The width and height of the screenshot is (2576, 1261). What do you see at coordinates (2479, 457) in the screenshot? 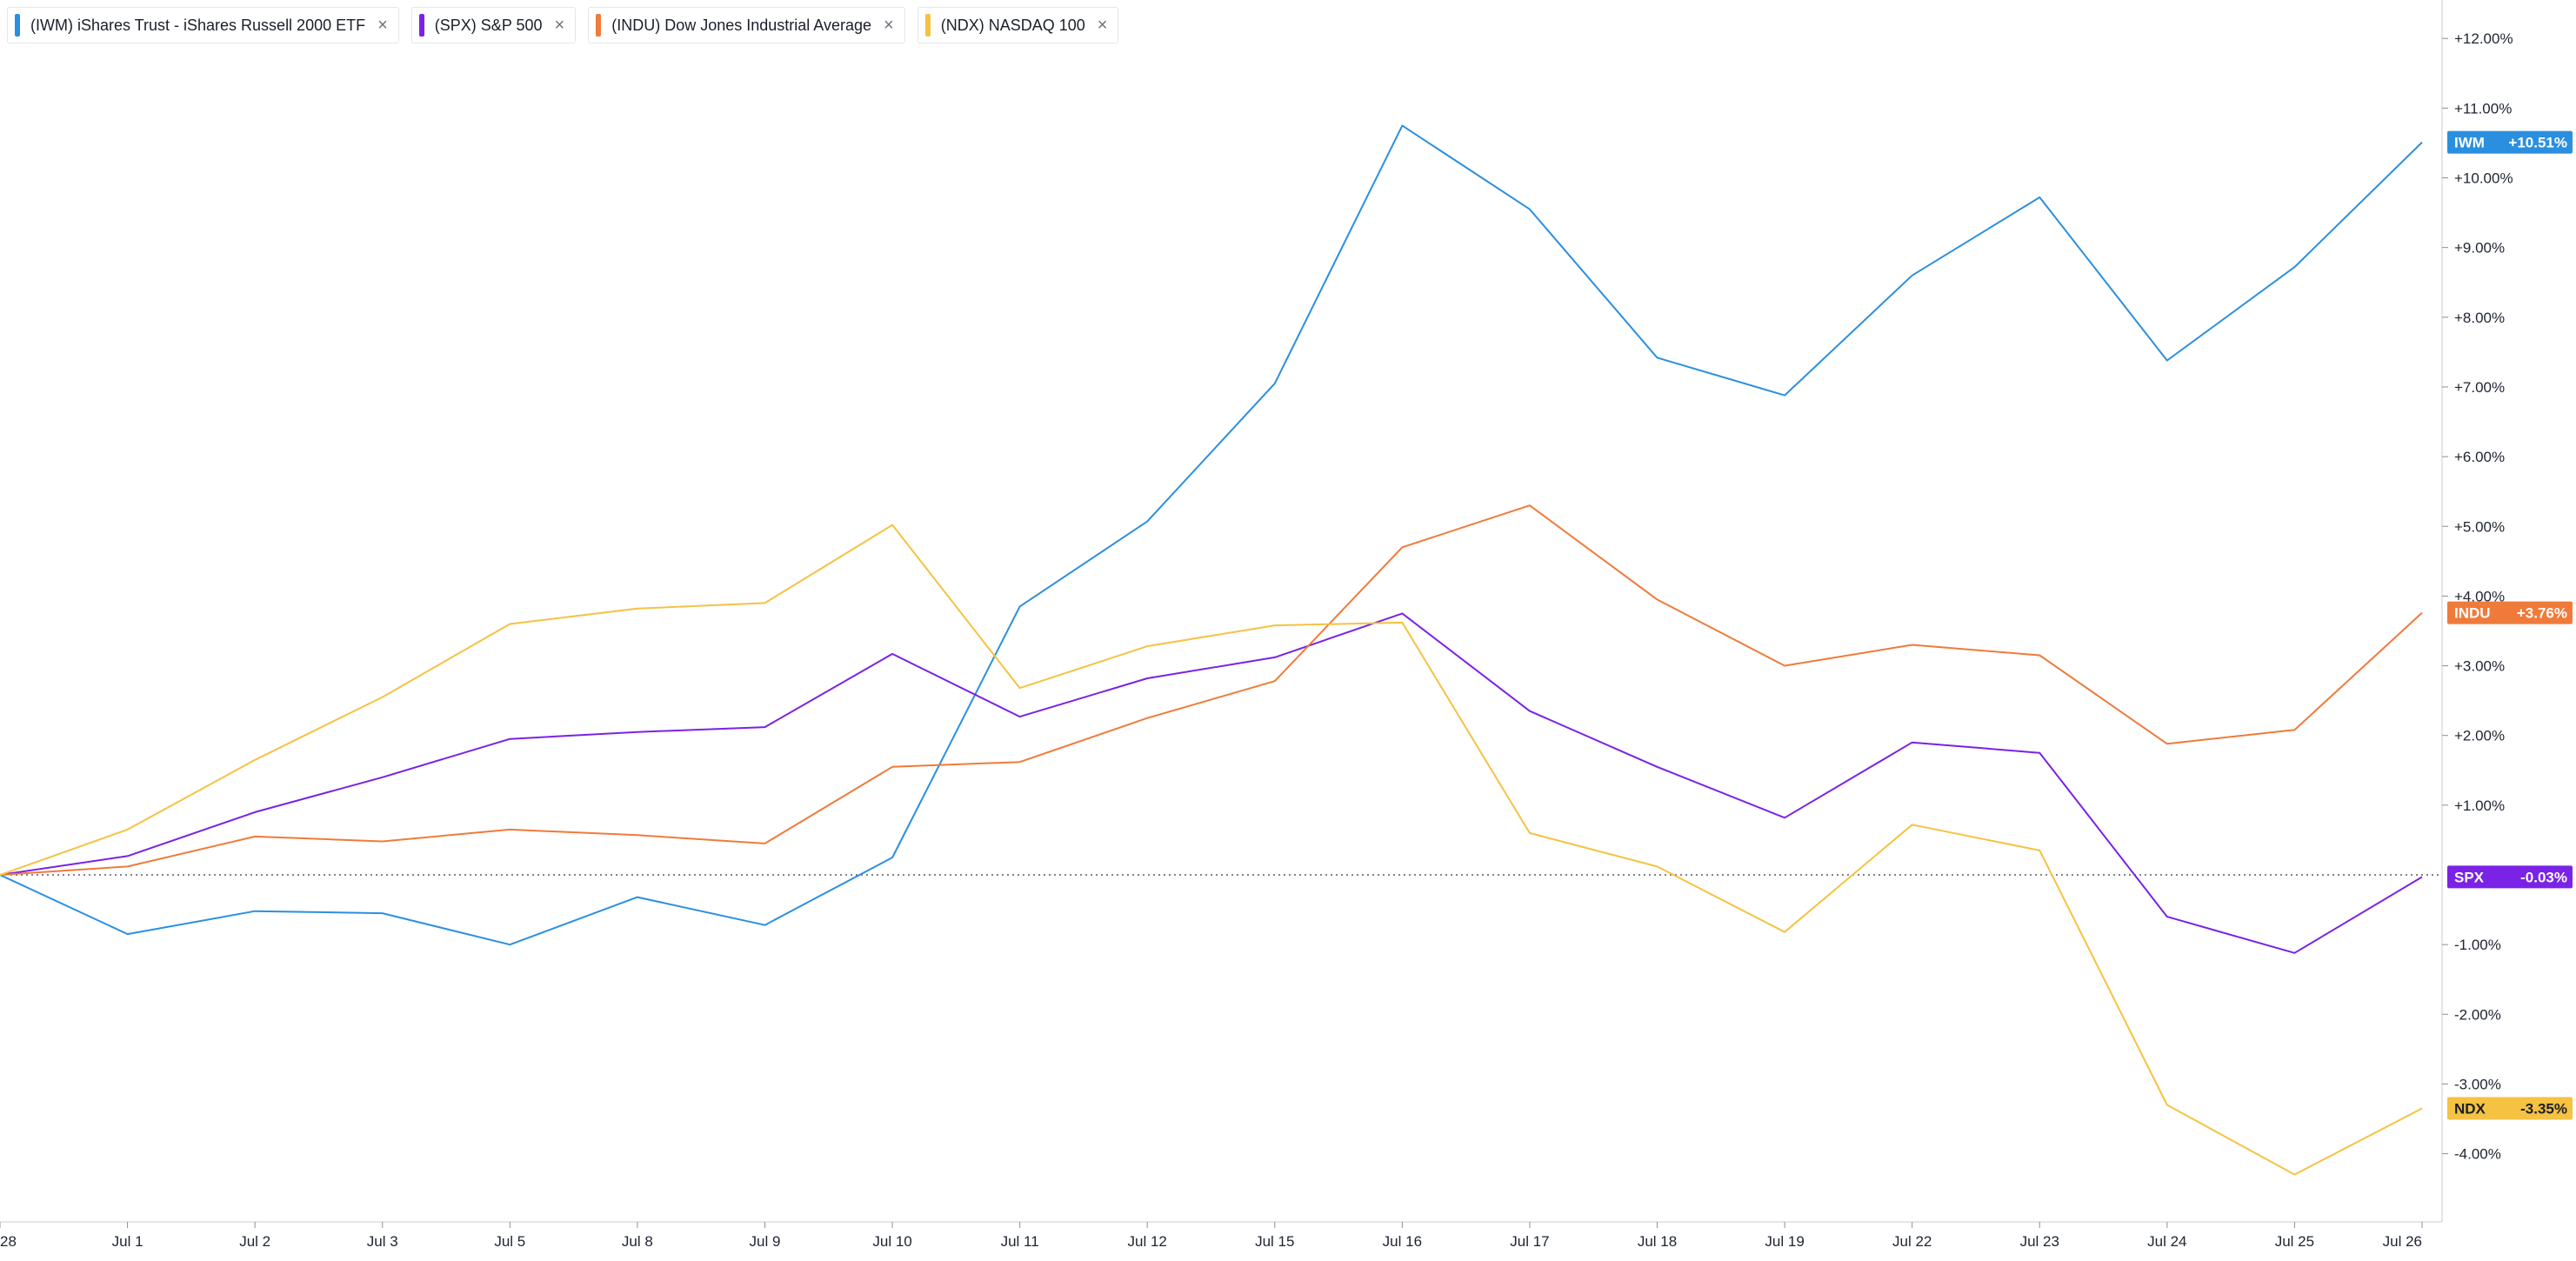
I see `y-tick-label: +6.00%` at bounding box center [2479, 457].